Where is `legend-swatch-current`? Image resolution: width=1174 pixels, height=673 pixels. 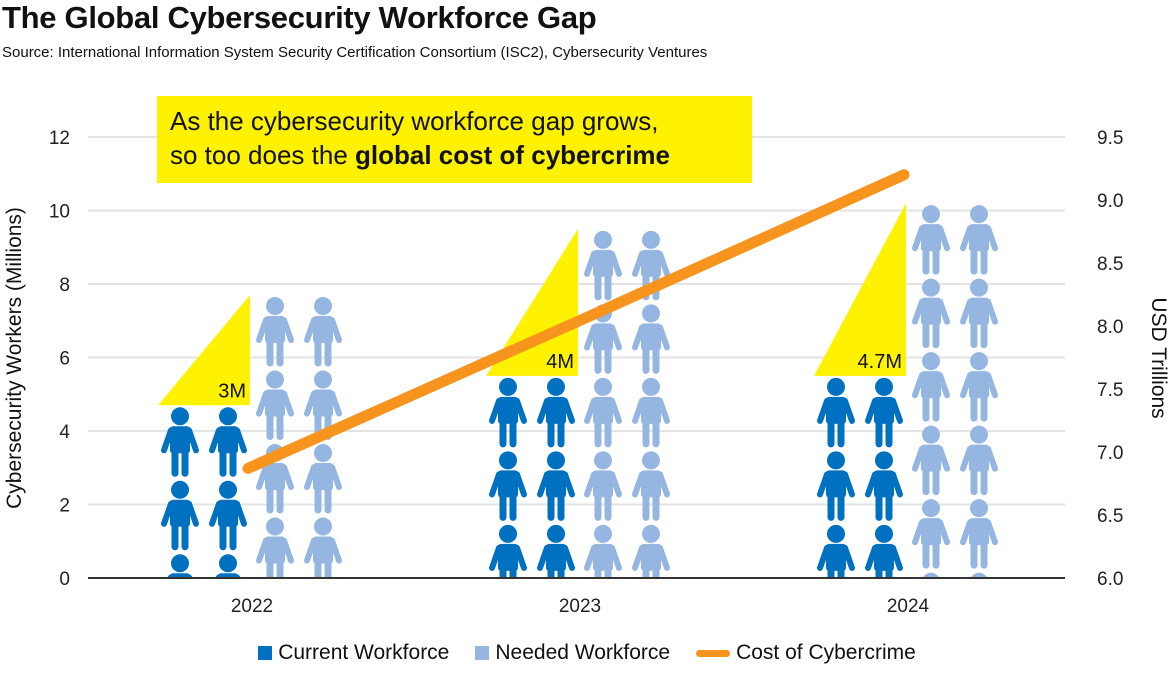
legend-swatch-current is located at coordinates (265, 653).